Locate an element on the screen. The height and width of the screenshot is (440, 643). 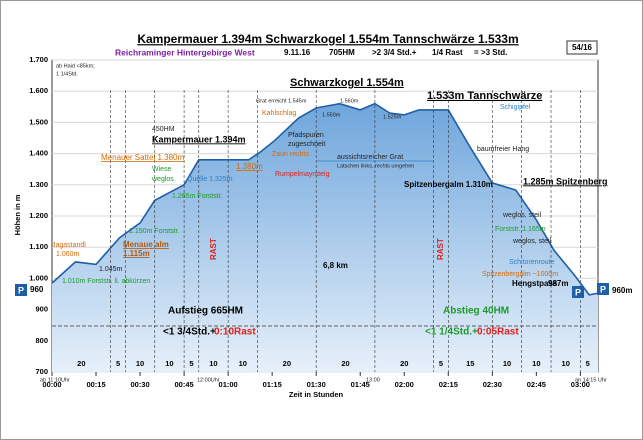
annotation: 987m is located at coordinates (558, 283).